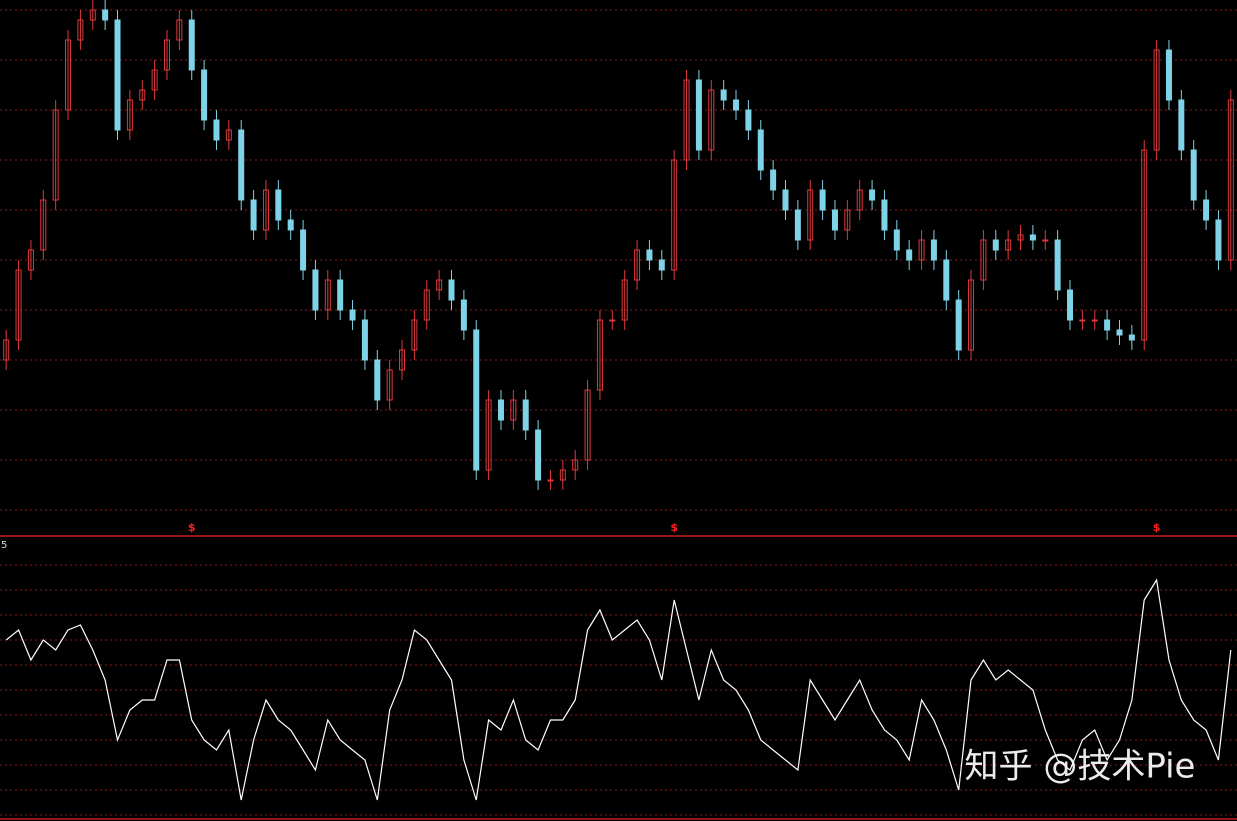  What do you see at coordinates (4, 545) in the screenshot?
I see `indicator-label: 5` at bounding box center [4, 545].